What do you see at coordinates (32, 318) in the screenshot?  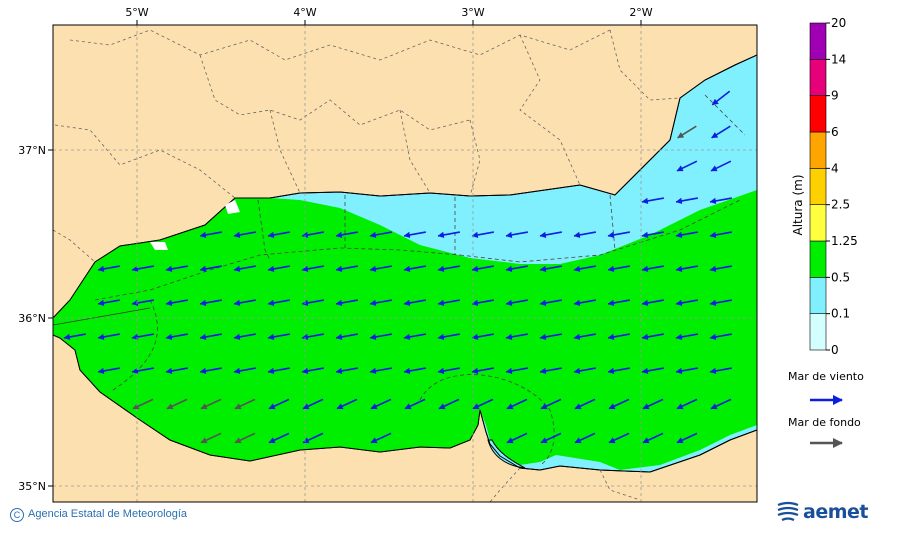 I see `lat-tick-label: 36°N` at bounding box center [32, 318].